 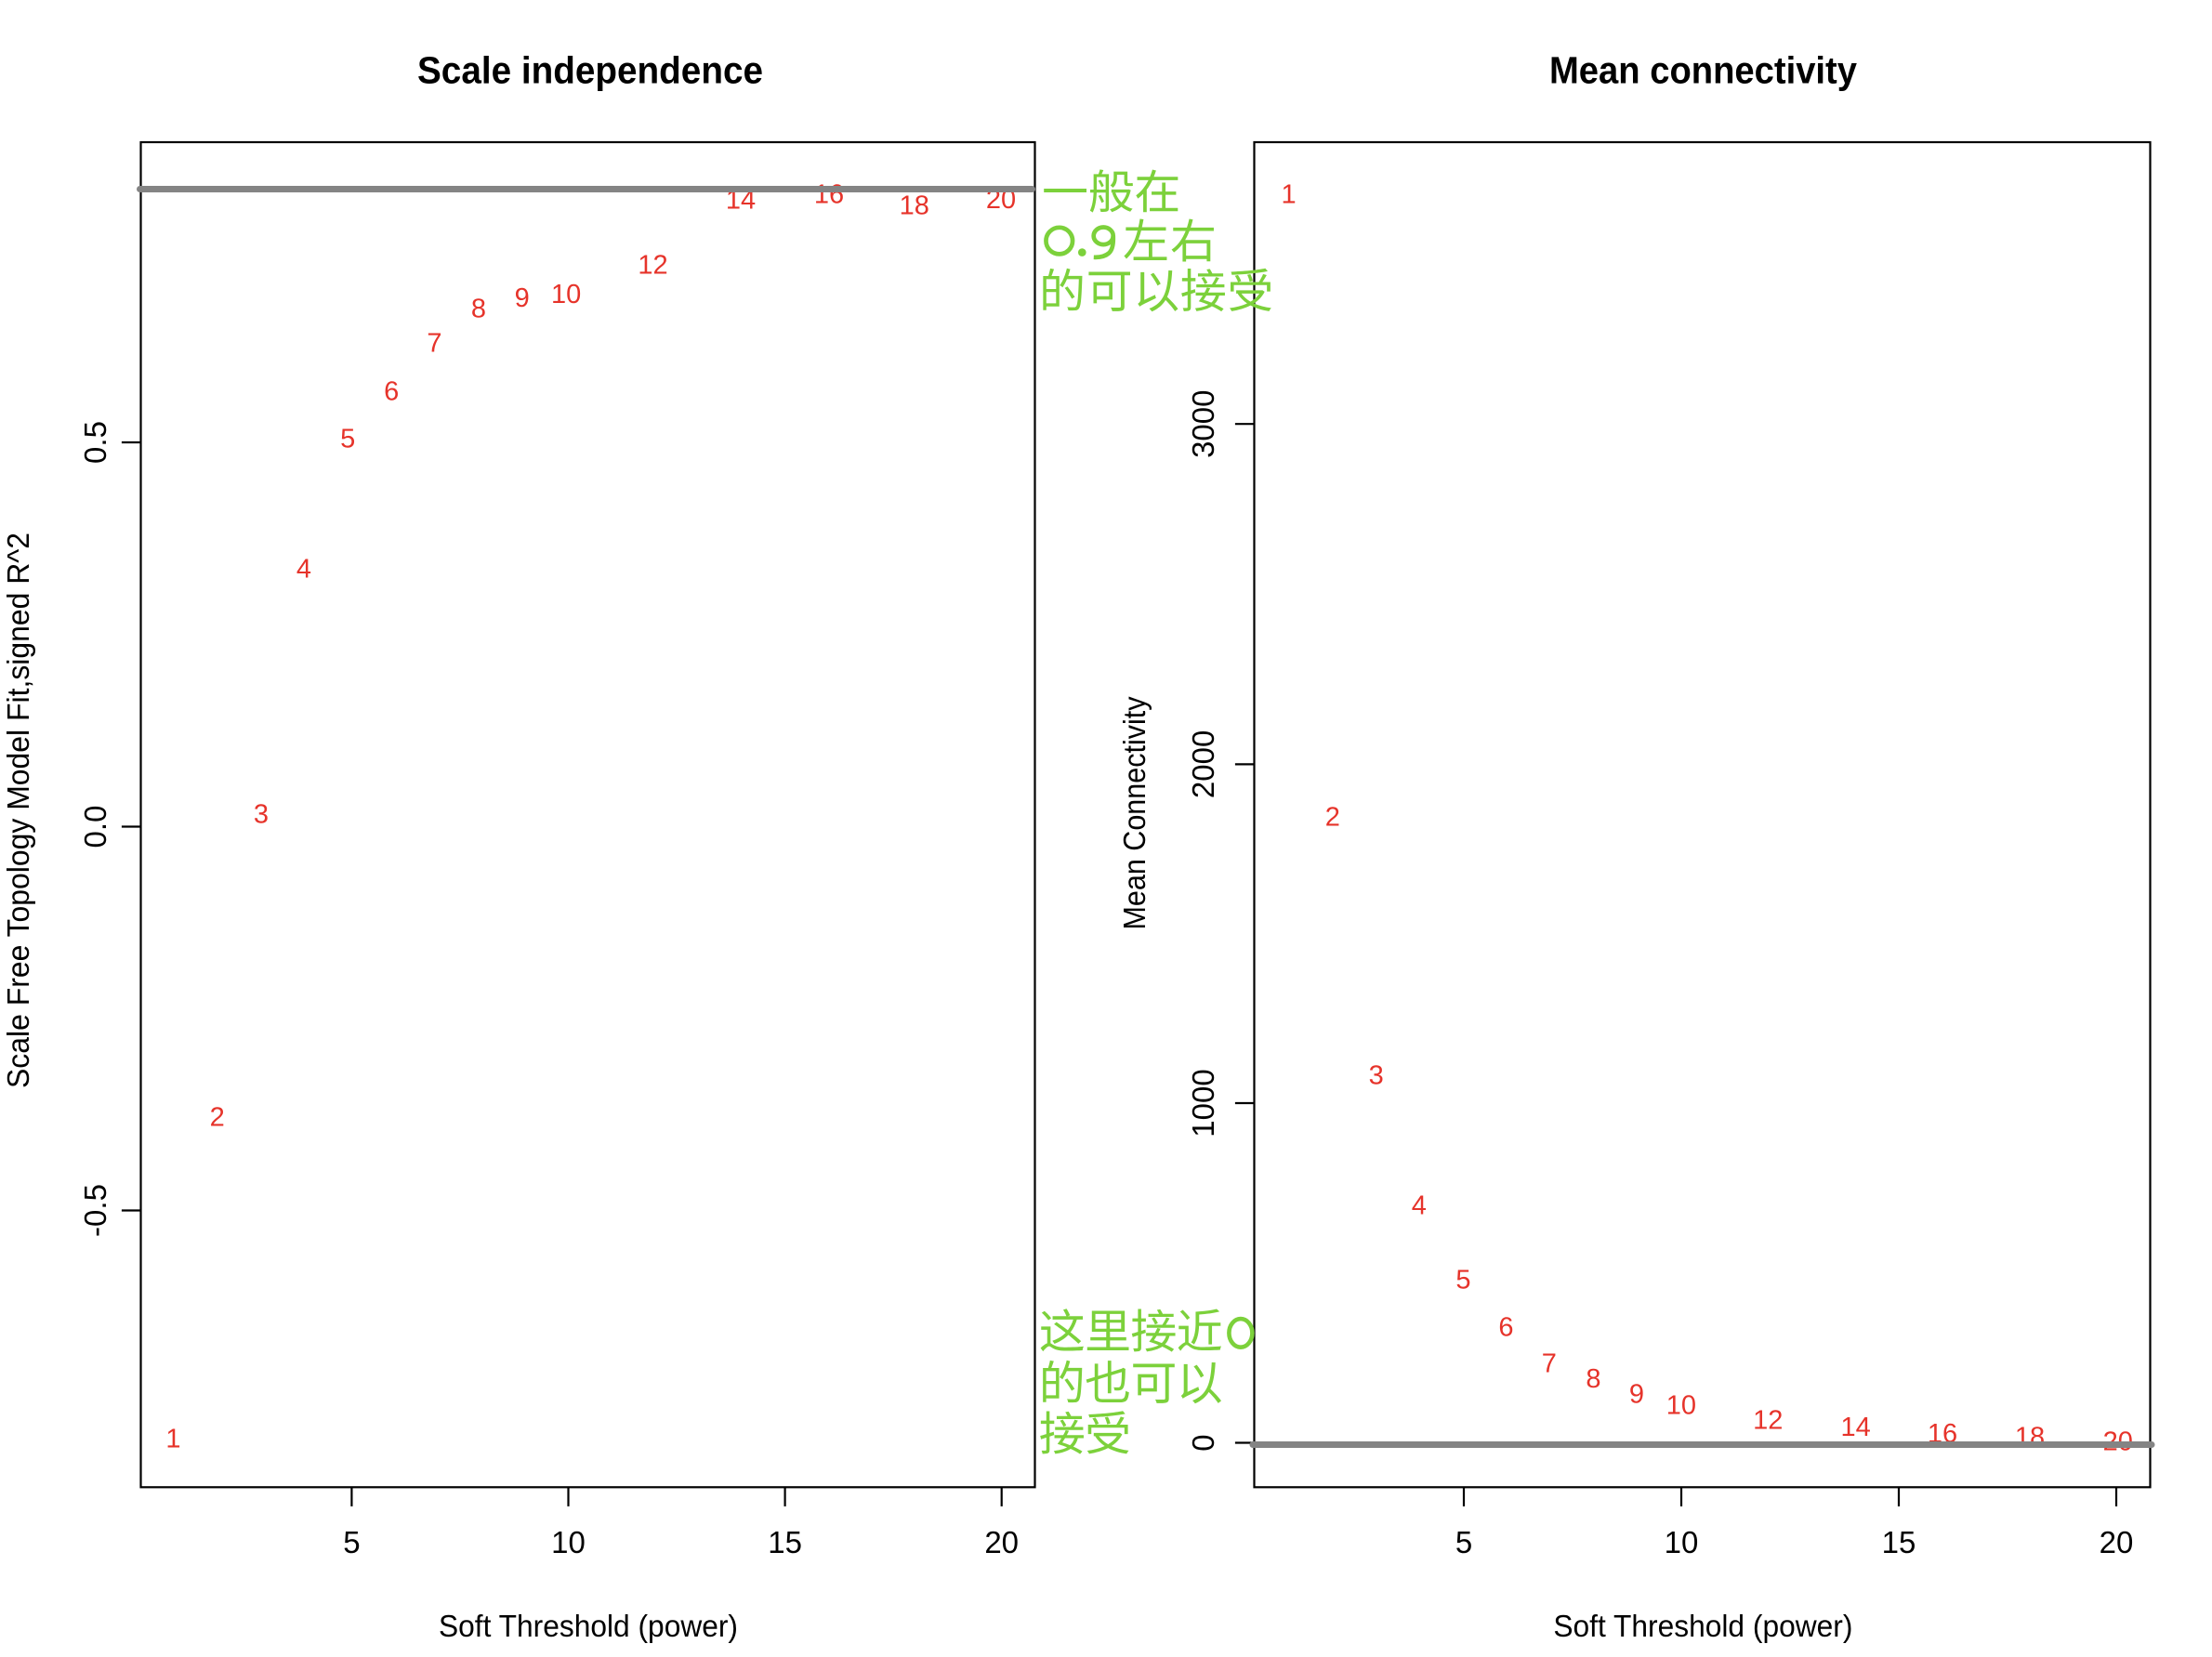 I want to click on svg-text: Mean connectivity, so click(x=1703, y=70).